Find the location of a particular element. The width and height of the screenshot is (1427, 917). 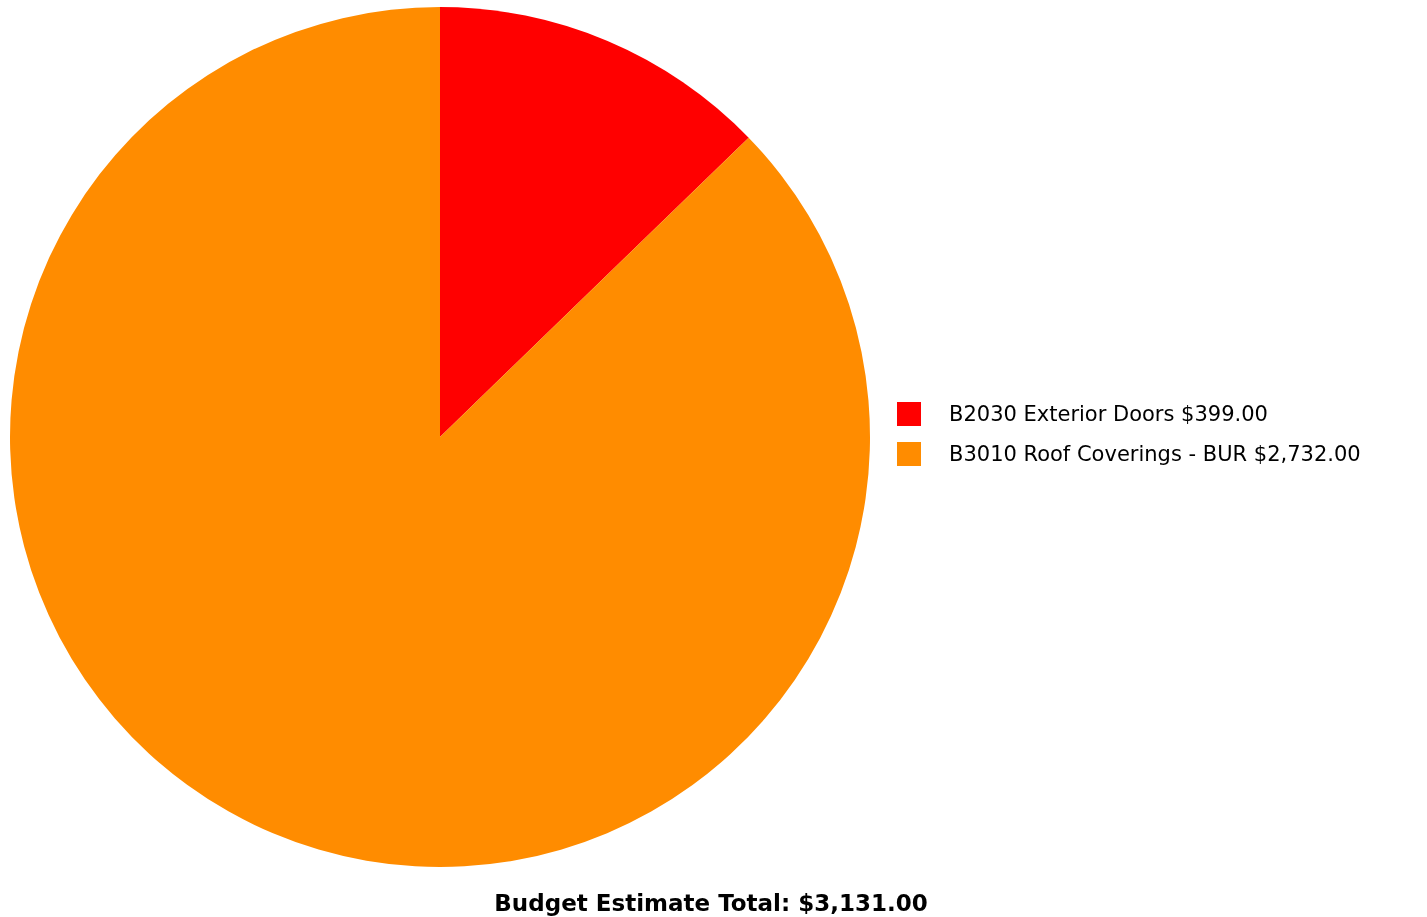

text: Budget Estimate Total: $3,131.00 is located at coordinates (711, 903).